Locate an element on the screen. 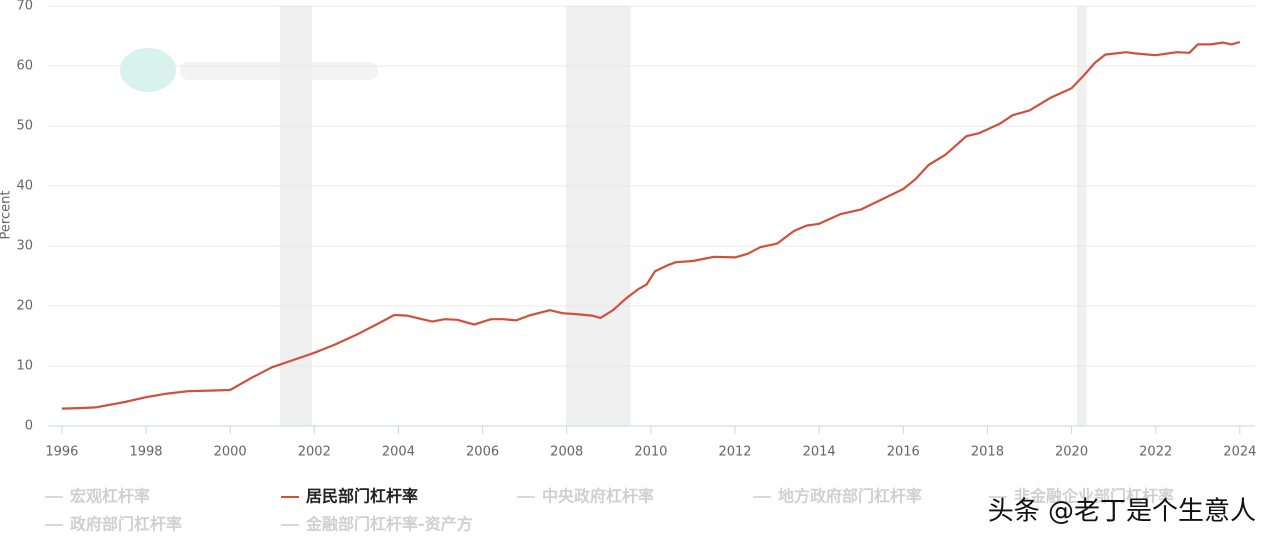  blurred-logo is located at coordinates (148, 70).